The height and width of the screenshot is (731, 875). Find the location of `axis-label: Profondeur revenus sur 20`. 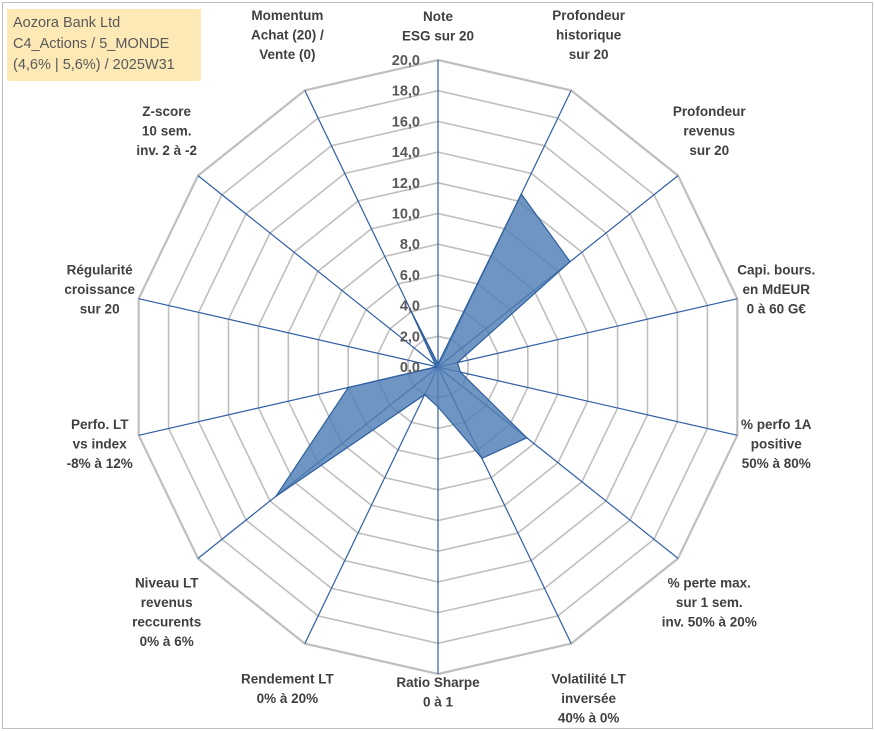

axis-label: Profondeur revenus sur 20 is located at coordinates (709, 131).